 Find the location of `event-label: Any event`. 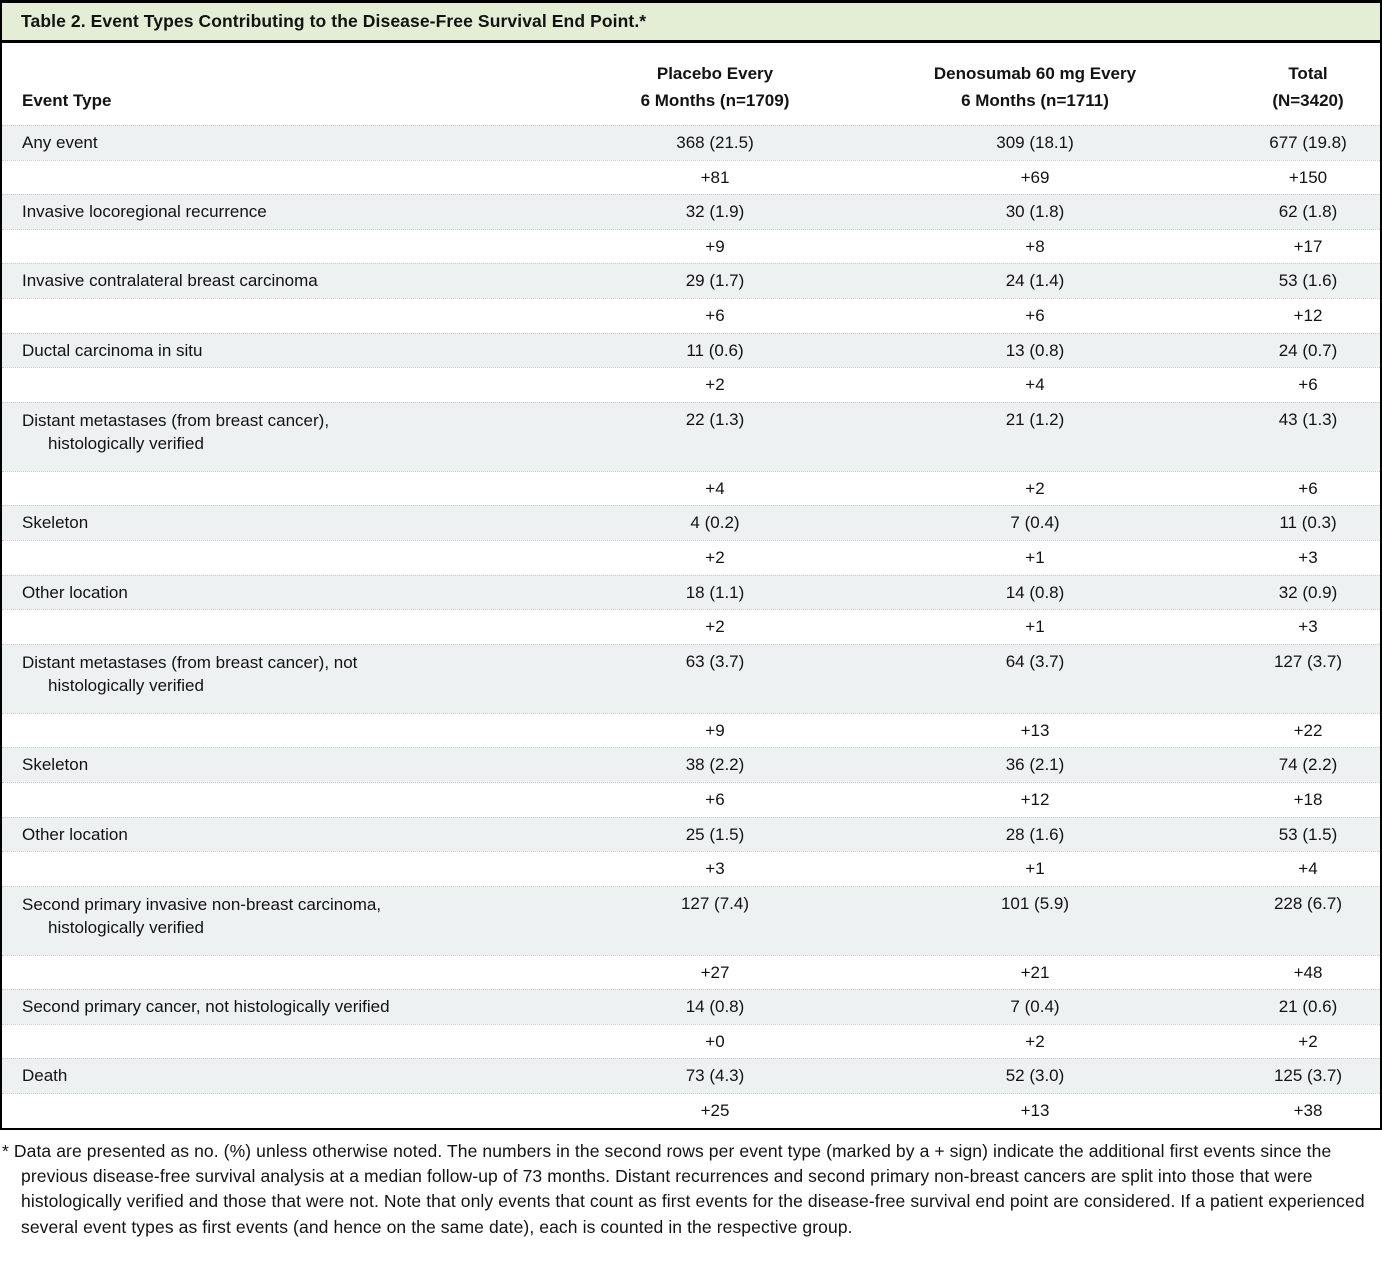

event-label: Any event is located at coordinates (281, 143).